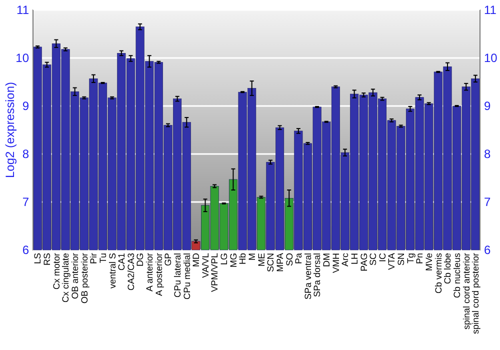  Describe the element at coordinates (487, 154) in the screenshot. I see `y2-tick-label: 8` at that location.